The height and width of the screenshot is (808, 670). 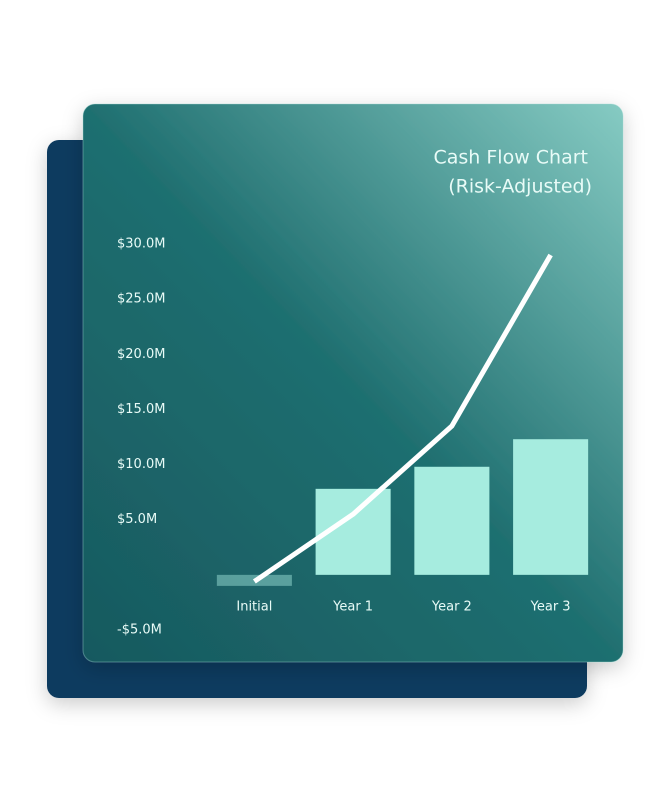 What do you see at coordinates (141, 354) in the screenshot?
I see `y-tick-label: $20.0M` at bounding box center [141, 354].